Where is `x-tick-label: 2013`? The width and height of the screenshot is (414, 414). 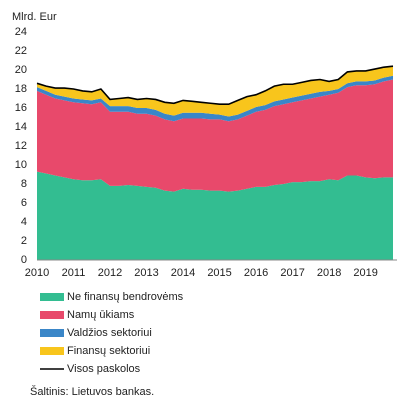 x-tick-label: 2013 is located at coordinates (146, 273).